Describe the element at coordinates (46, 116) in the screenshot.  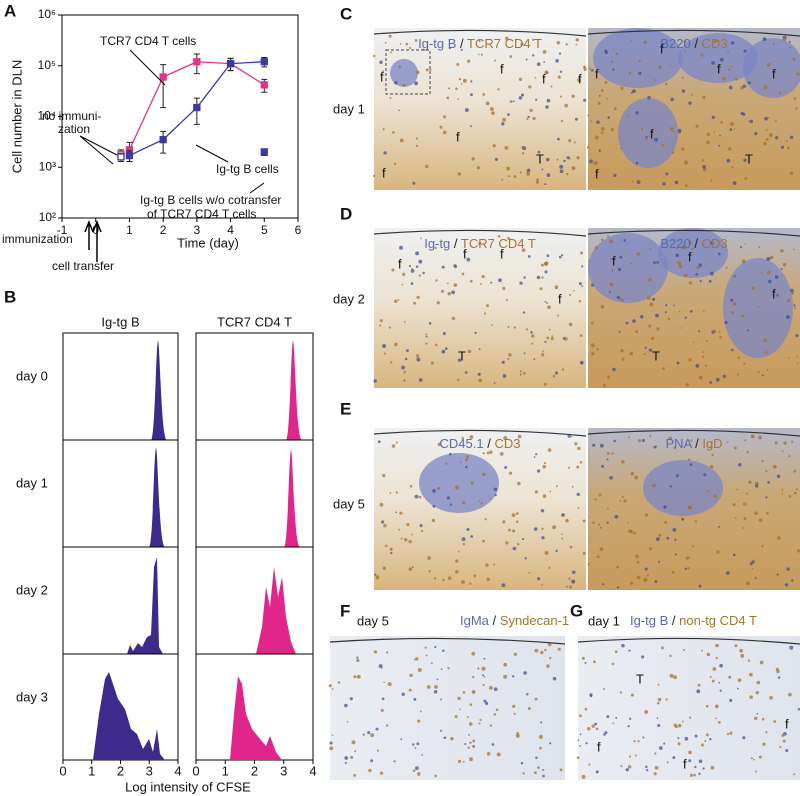
I see `y-tick-label: 10⁴` at that location.